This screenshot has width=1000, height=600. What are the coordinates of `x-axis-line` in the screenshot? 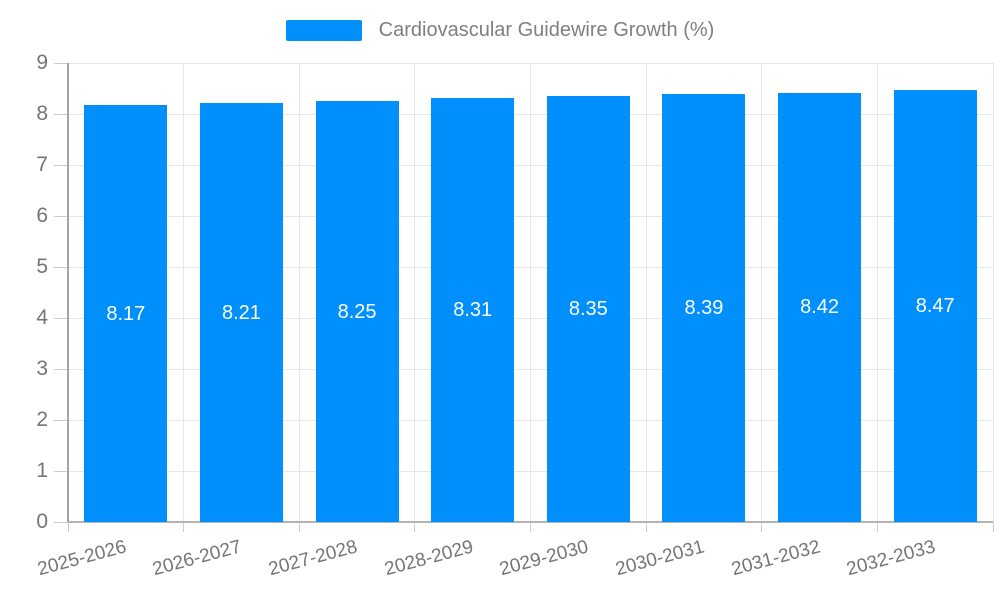 It's located at (530, 522).